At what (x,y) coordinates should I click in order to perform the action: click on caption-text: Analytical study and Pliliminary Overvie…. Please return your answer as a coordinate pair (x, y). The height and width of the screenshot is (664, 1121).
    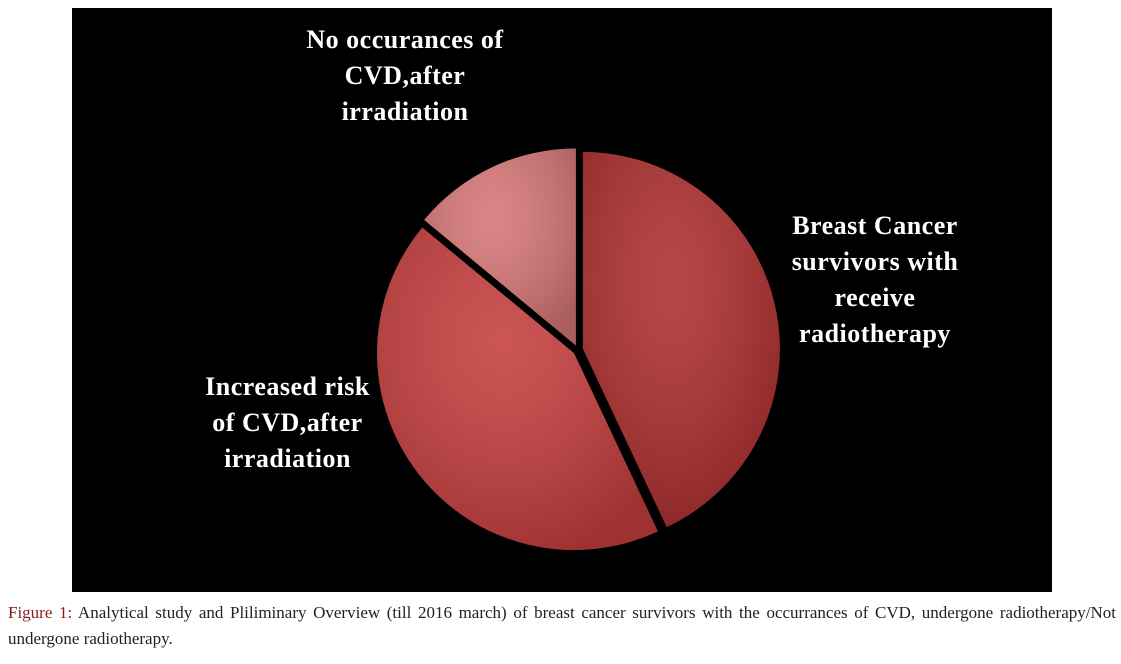
    Looking at the image, I should click on (562, 625).